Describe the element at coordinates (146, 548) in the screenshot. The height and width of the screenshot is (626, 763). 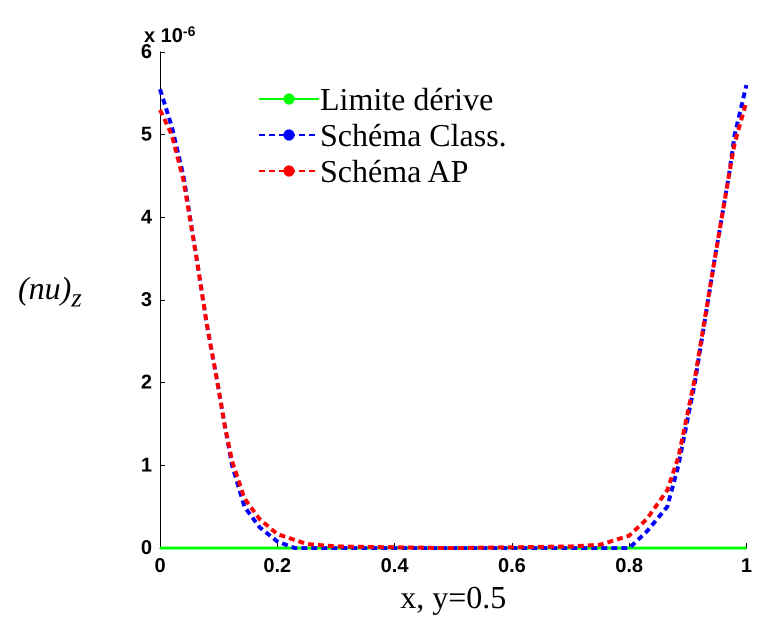
I see `y-tick-label: 0` at that location.